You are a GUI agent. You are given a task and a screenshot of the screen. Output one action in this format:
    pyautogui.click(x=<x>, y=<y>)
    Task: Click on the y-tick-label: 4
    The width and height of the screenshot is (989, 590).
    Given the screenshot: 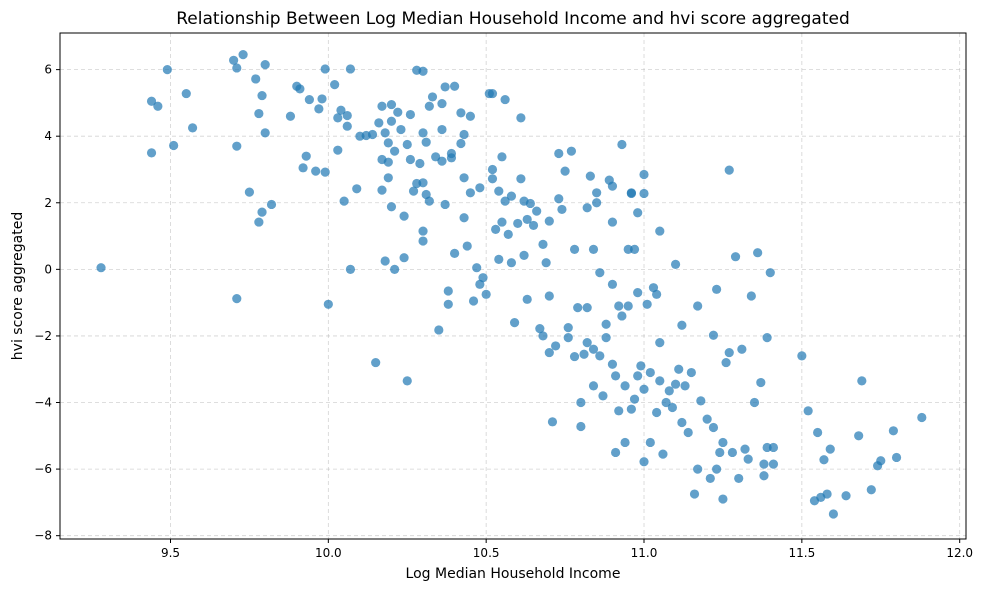 What is the action you would take?
    pyautogui.click(x=48, y=136)
    